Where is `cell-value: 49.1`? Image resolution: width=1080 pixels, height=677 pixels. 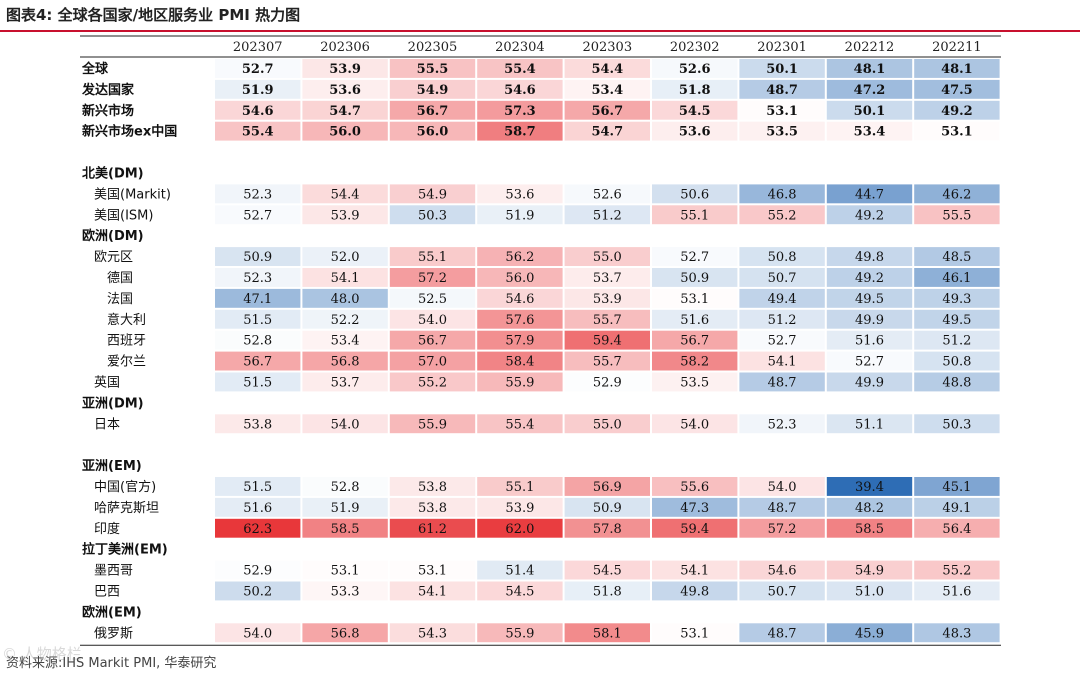
cell-value: 49.1 is located at coordinates (956, 508).